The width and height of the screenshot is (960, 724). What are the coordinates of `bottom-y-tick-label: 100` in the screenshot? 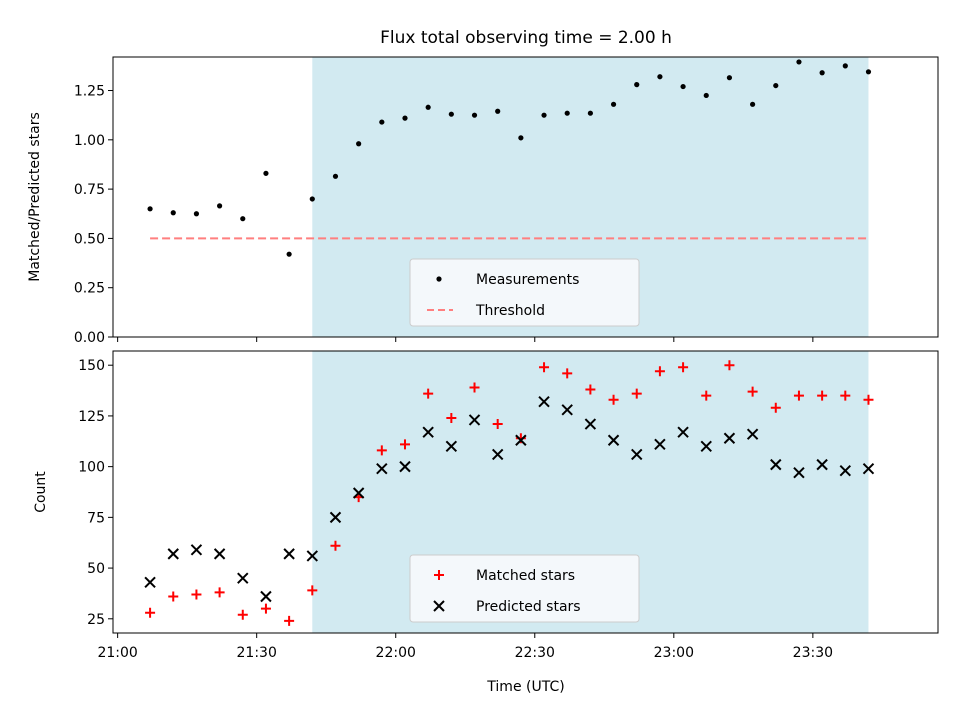 It's located at (91, 468).